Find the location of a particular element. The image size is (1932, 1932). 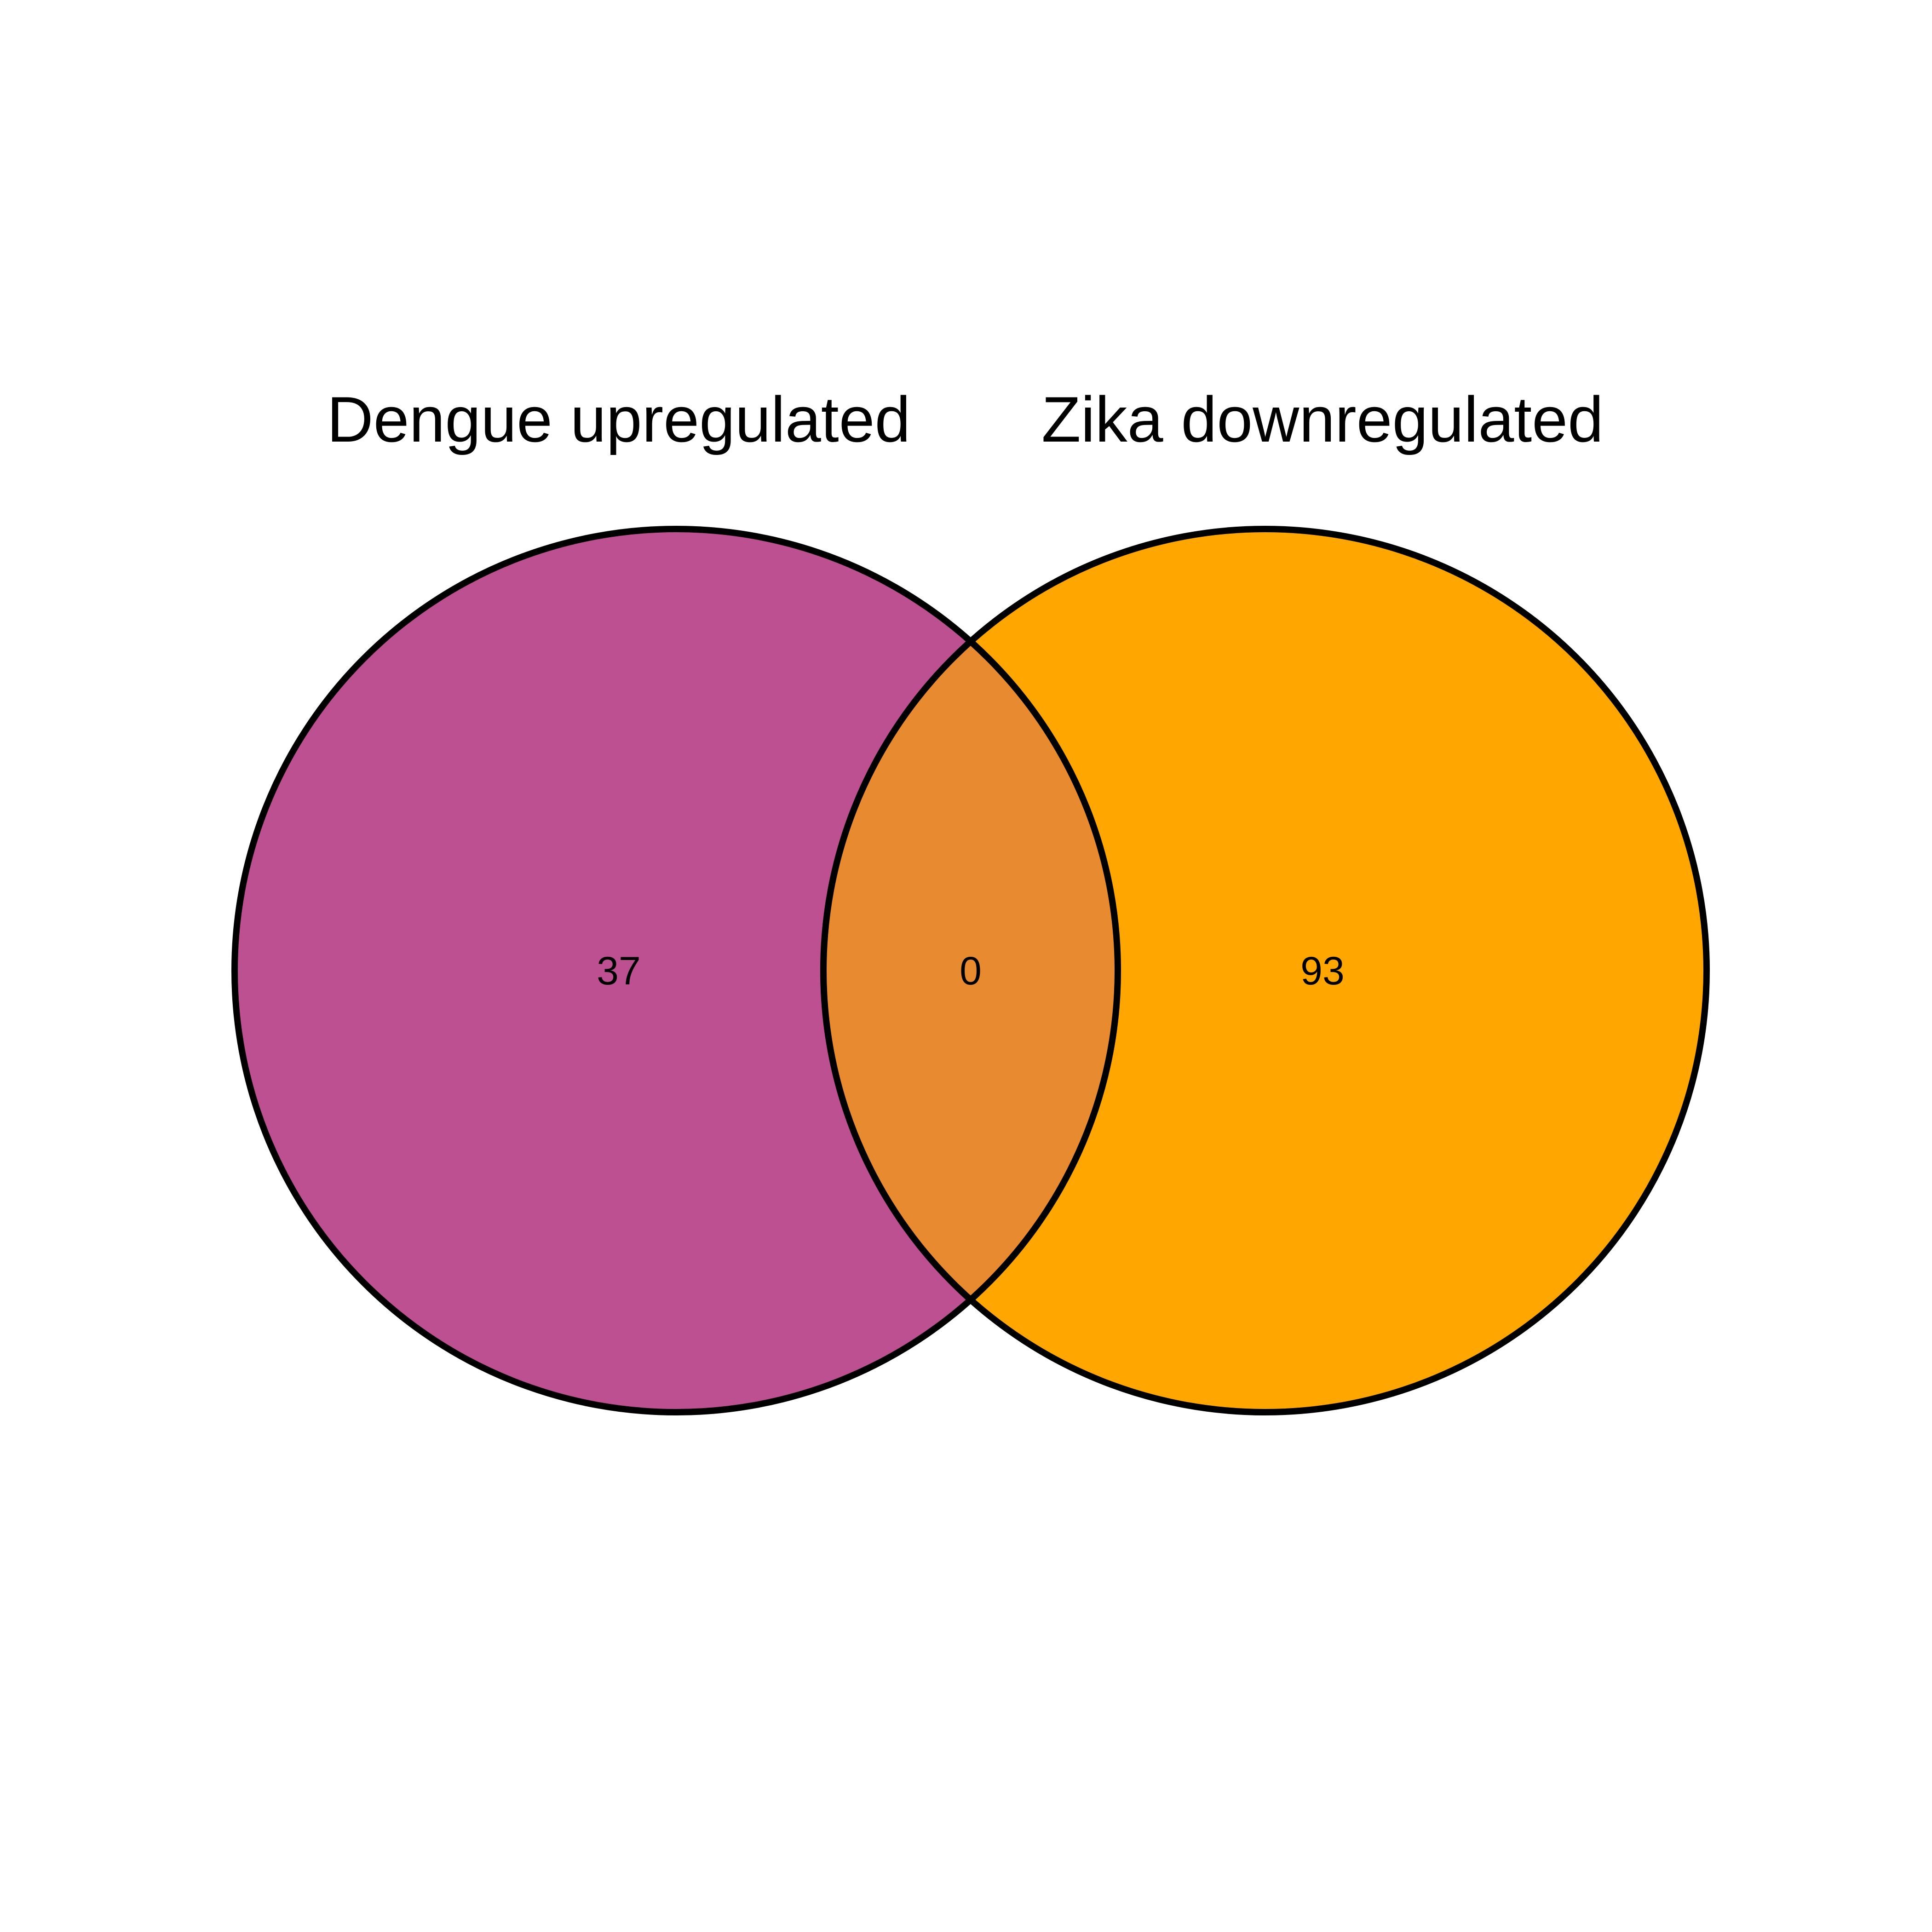

intersection-region is located at coordinates (970, 970).